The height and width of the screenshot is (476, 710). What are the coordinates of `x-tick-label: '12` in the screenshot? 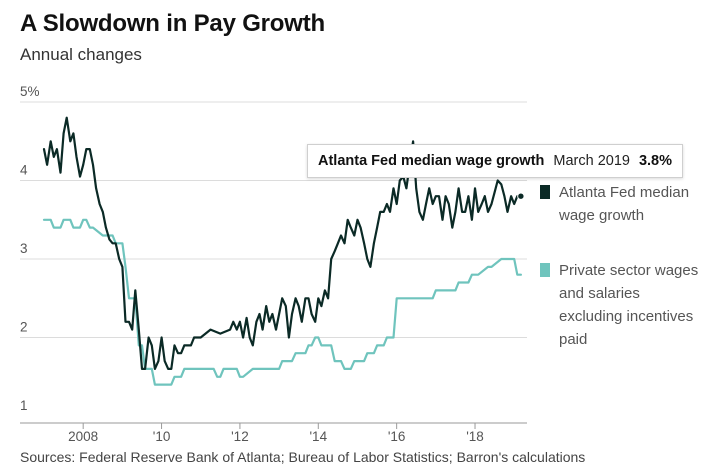 It's located at (240, 436).